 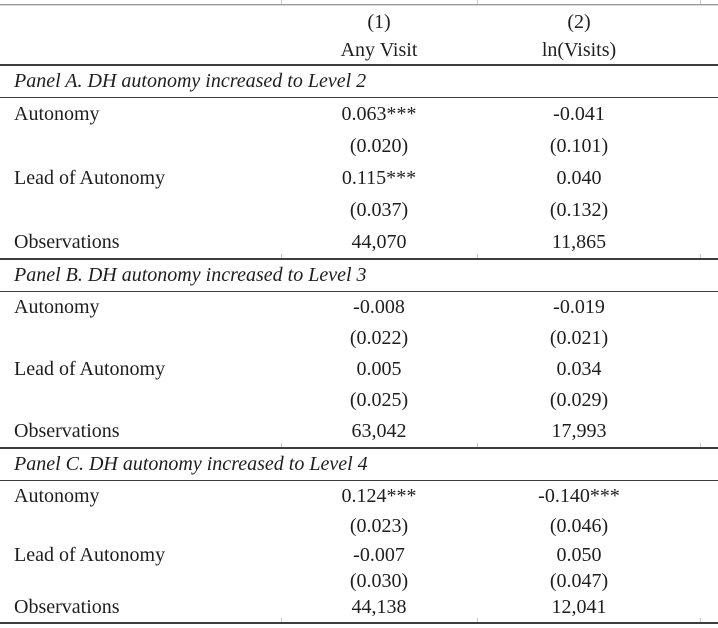 I want to click on header-row-labels: Any Visit ln(Visits), so click(x=359, y=50).